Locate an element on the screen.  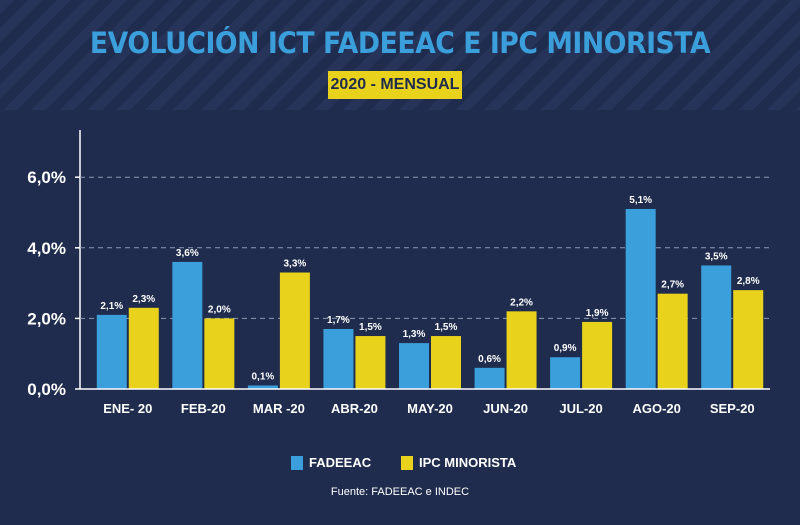
x-tick-label: JUL-20 is located at coordinates (580, 408).